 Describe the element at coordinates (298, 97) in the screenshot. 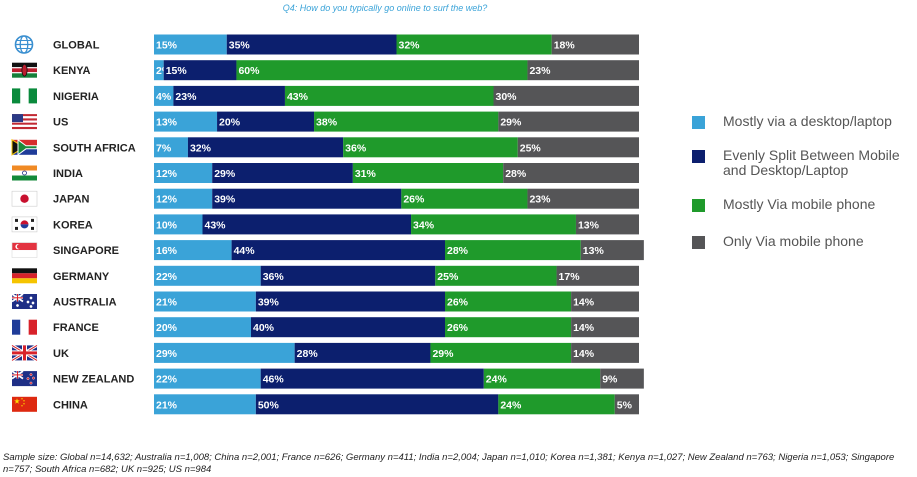

I see `value-label-mostly-mobile: 43%` at that location.